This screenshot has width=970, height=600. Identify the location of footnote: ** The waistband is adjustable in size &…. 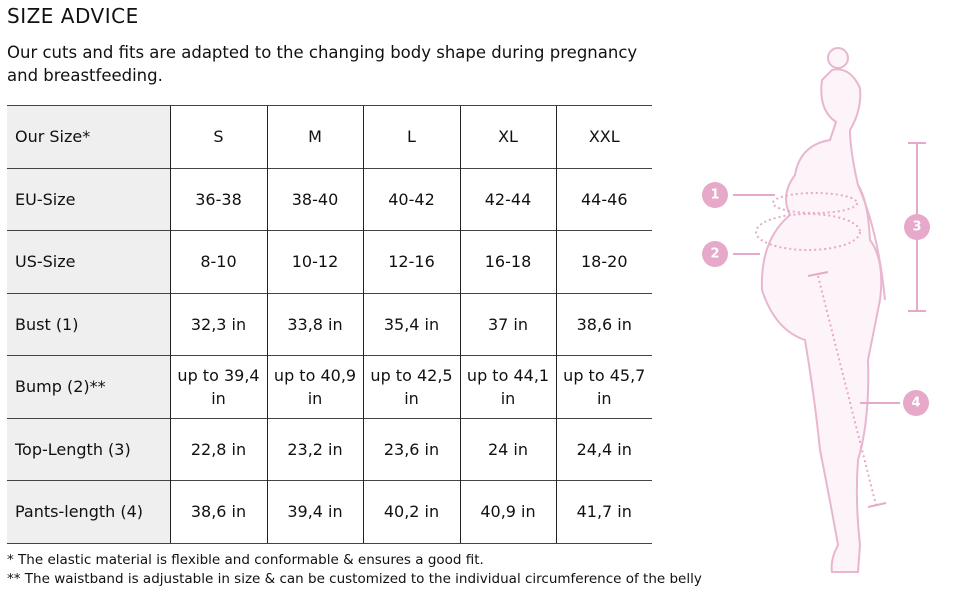
(354, 579).